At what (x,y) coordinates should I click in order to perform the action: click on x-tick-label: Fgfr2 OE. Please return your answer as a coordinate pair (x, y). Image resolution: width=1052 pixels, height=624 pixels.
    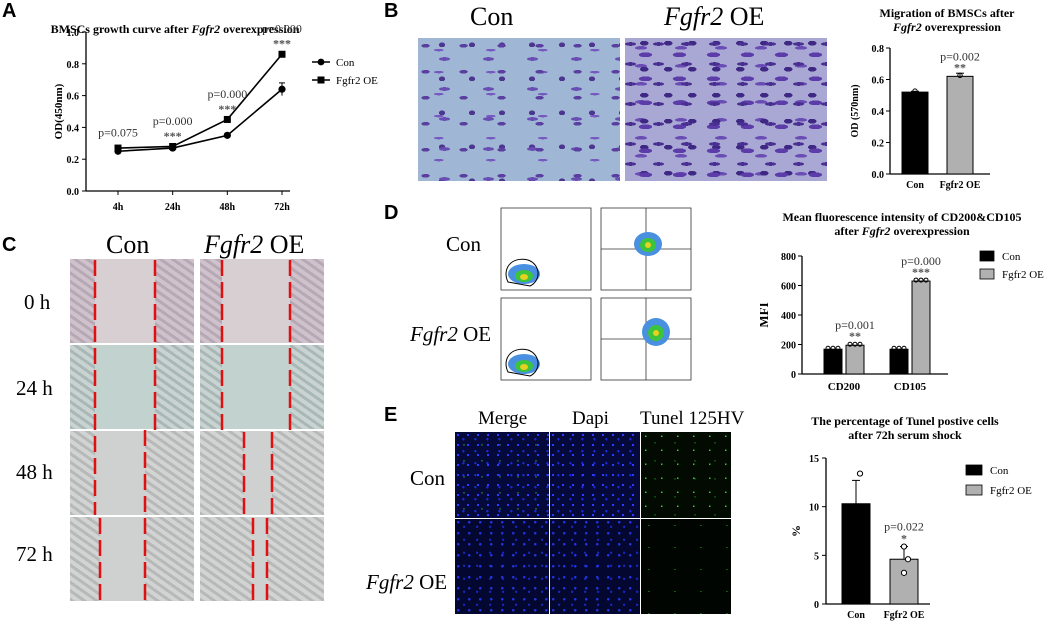
    Looking at the image, I should click on (904, 615).